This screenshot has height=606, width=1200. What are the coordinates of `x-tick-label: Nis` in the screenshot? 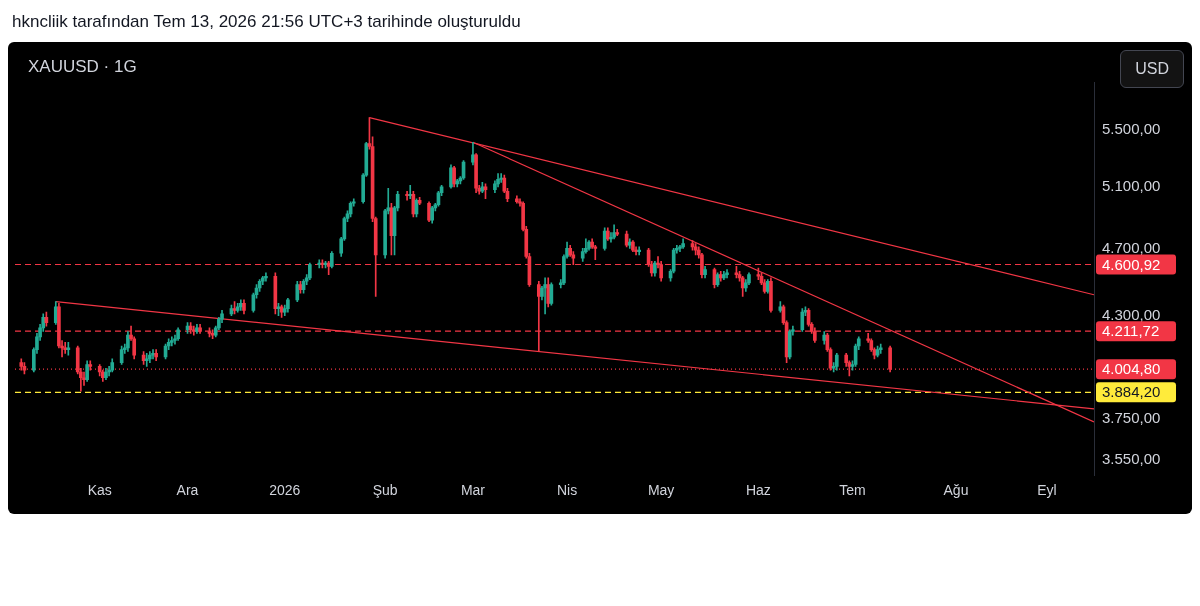 It's located at (567, 490).